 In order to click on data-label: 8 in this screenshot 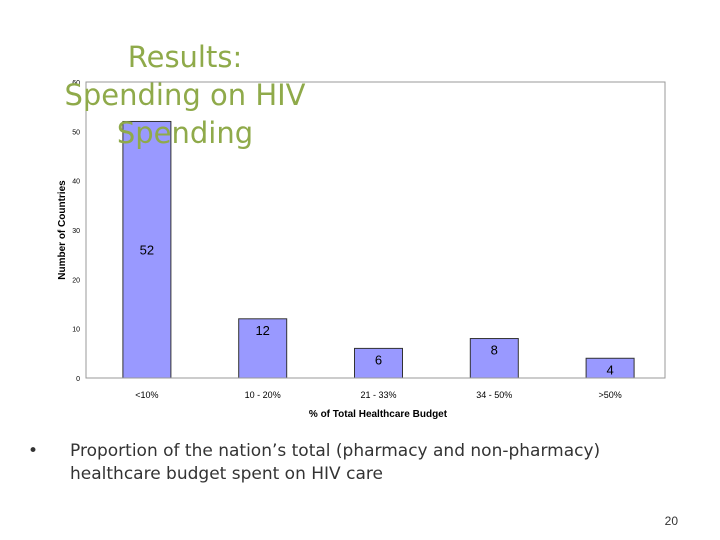, I will do `click(494, 350)`.